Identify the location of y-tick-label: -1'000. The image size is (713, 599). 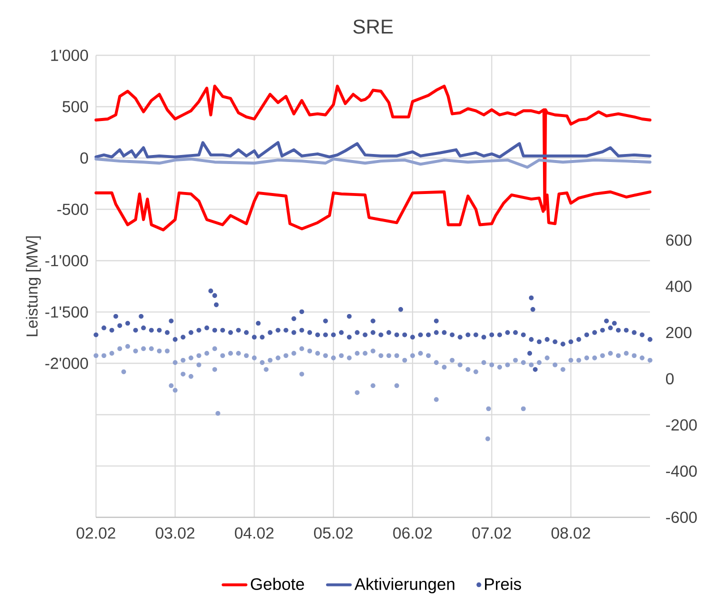
(66, 260).